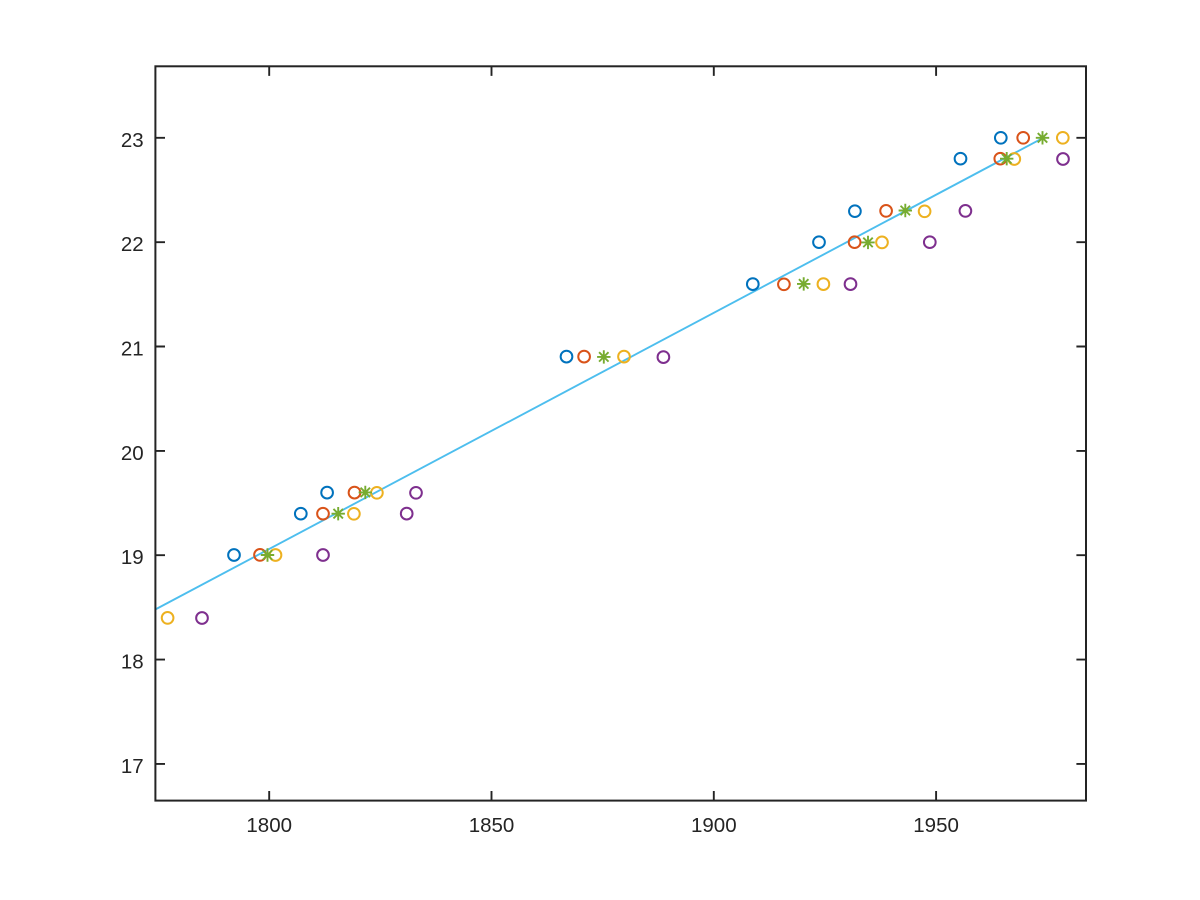 This screenshot has height=900, width=1200. What do you see at coordinates (714, 825) in the screenshot?
I see `svg-text: 1900` at bounding box center [714, 825].